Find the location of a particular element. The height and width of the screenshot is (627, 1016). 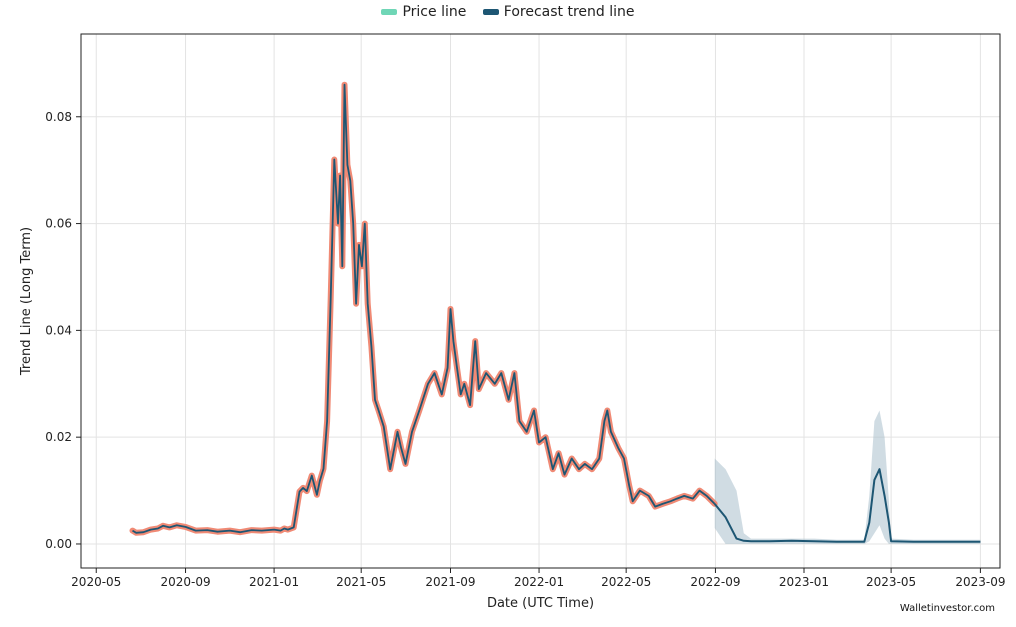

y-tick-label: 0.06 is located at coordinates (58, 224).